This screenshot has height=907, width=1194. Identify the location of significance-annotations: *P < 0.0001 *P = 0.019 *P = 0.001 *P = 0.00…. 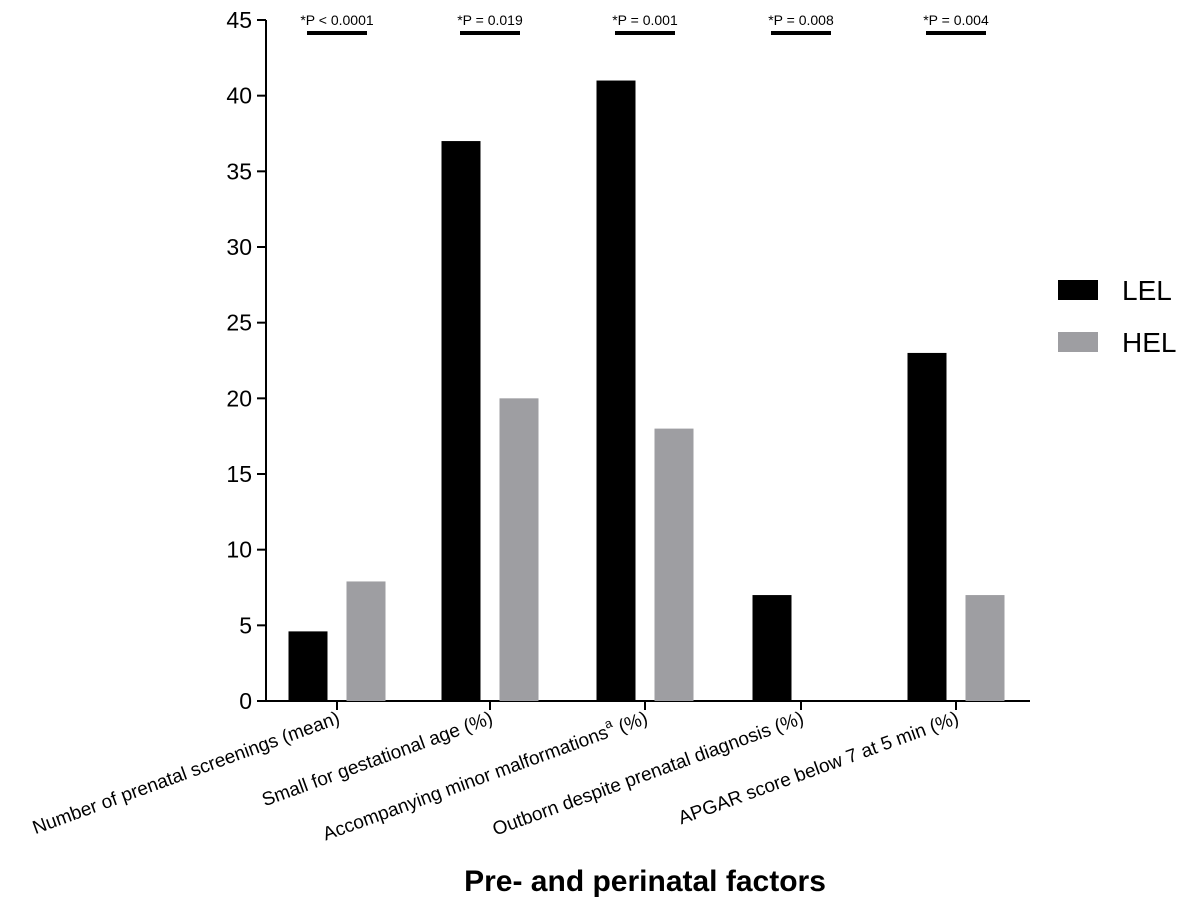
(644, 23).